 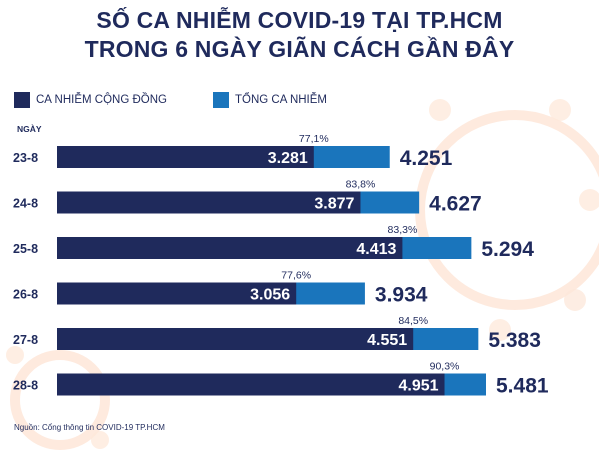 I want to click on value-label-community: 4.551, so click(x=387, y=340).